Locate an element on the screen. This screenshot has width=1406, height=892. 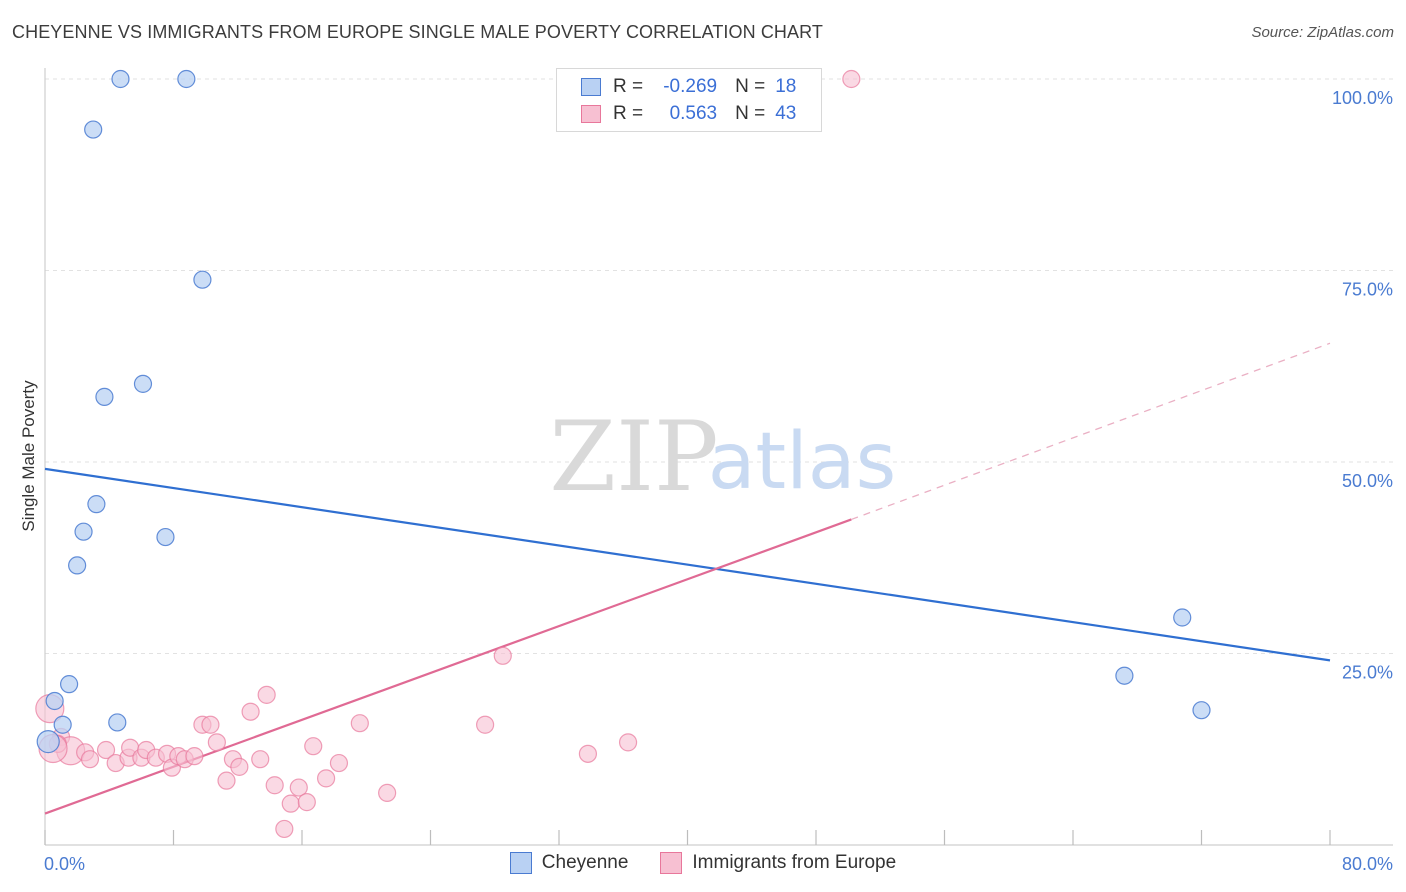
cheyenne-legend-icon is located at coordinates (520, 863).